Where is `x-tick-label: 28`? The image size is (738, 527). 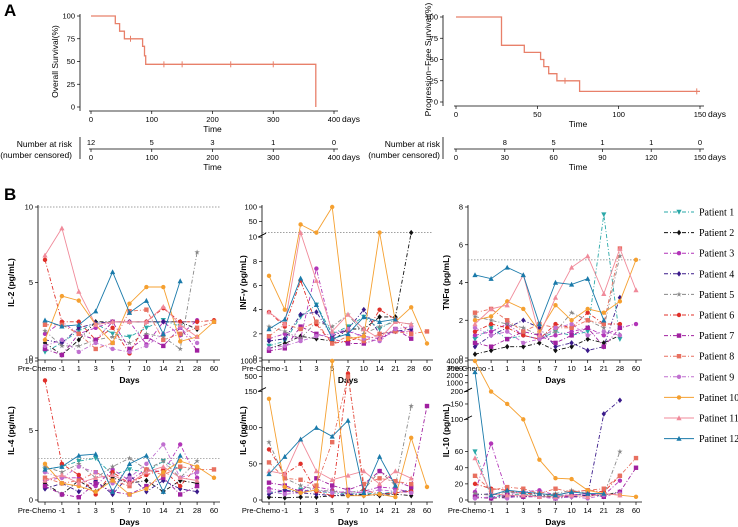 x-tick-label: 28 is located at coordinates (197, 510).